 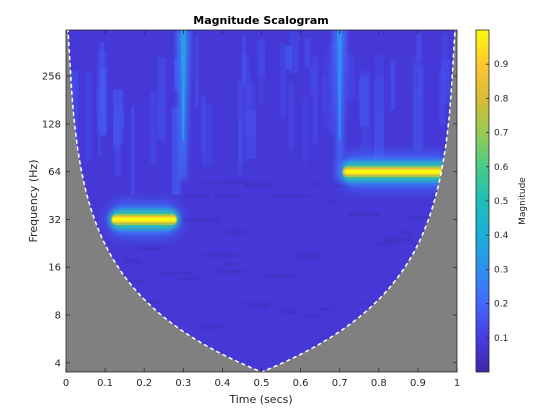 What do you see at coordinates (66, 383) in the screenshot?
I see `x-tick-label: 0` at bounding box center [66, 383].